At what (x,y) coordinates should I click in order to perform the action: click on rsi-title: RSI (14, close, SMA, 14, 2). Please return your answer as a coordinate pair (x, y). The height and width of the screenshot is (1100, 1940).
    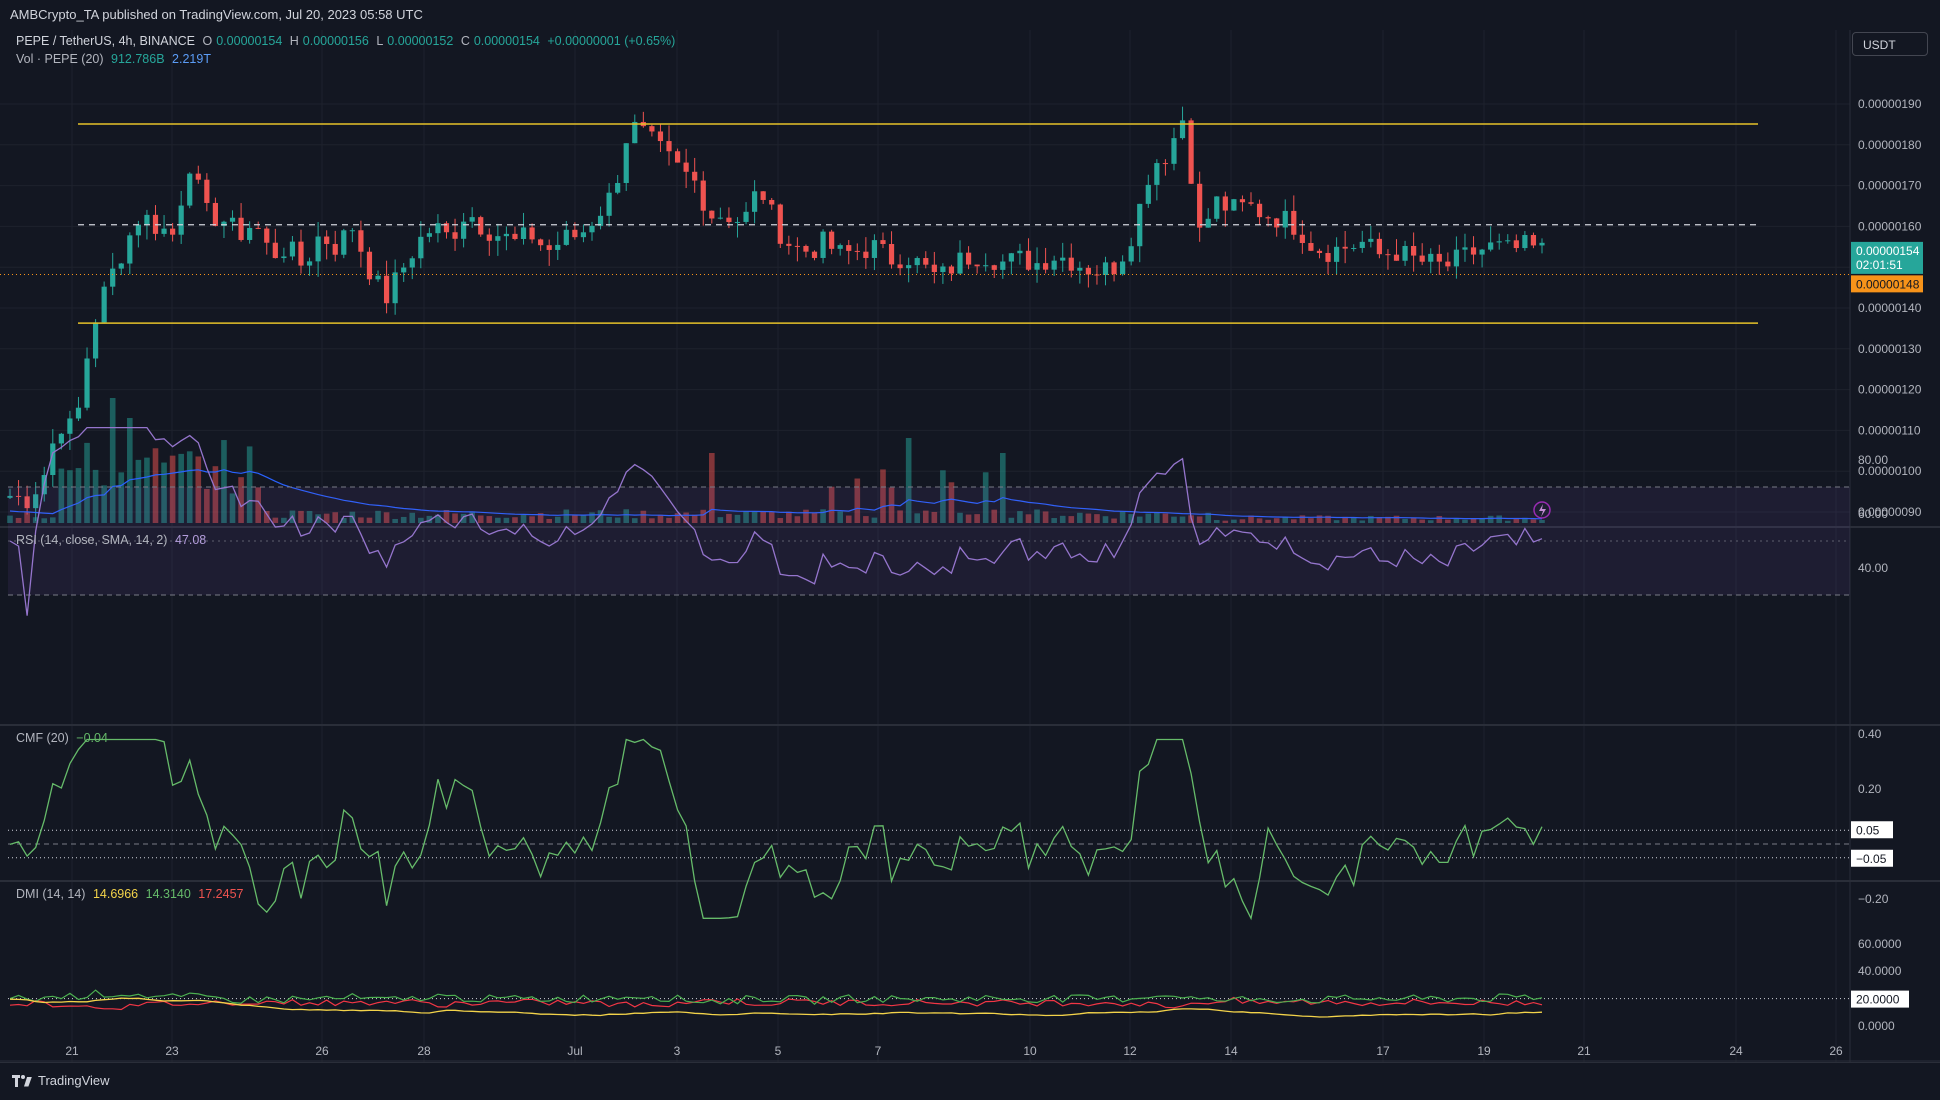
    Looking at the image, I should click on (92, 540).